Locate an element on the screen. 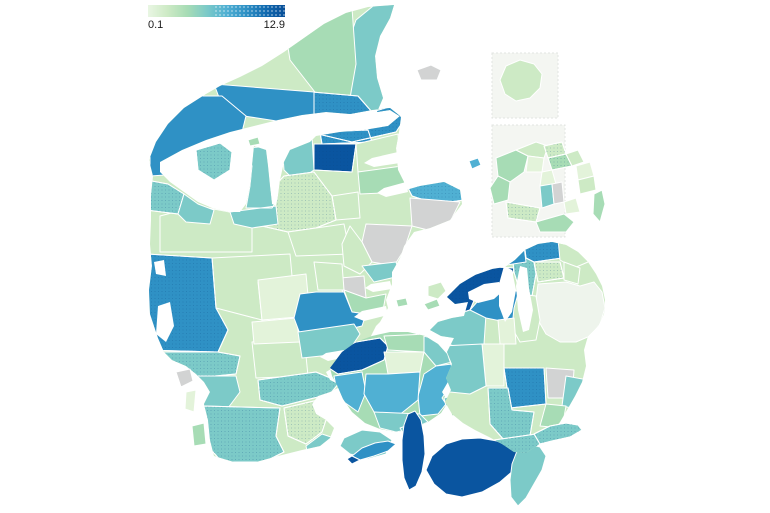 This screenshot has width=770, height=513. region-odense is located at coordinates (404, 363).